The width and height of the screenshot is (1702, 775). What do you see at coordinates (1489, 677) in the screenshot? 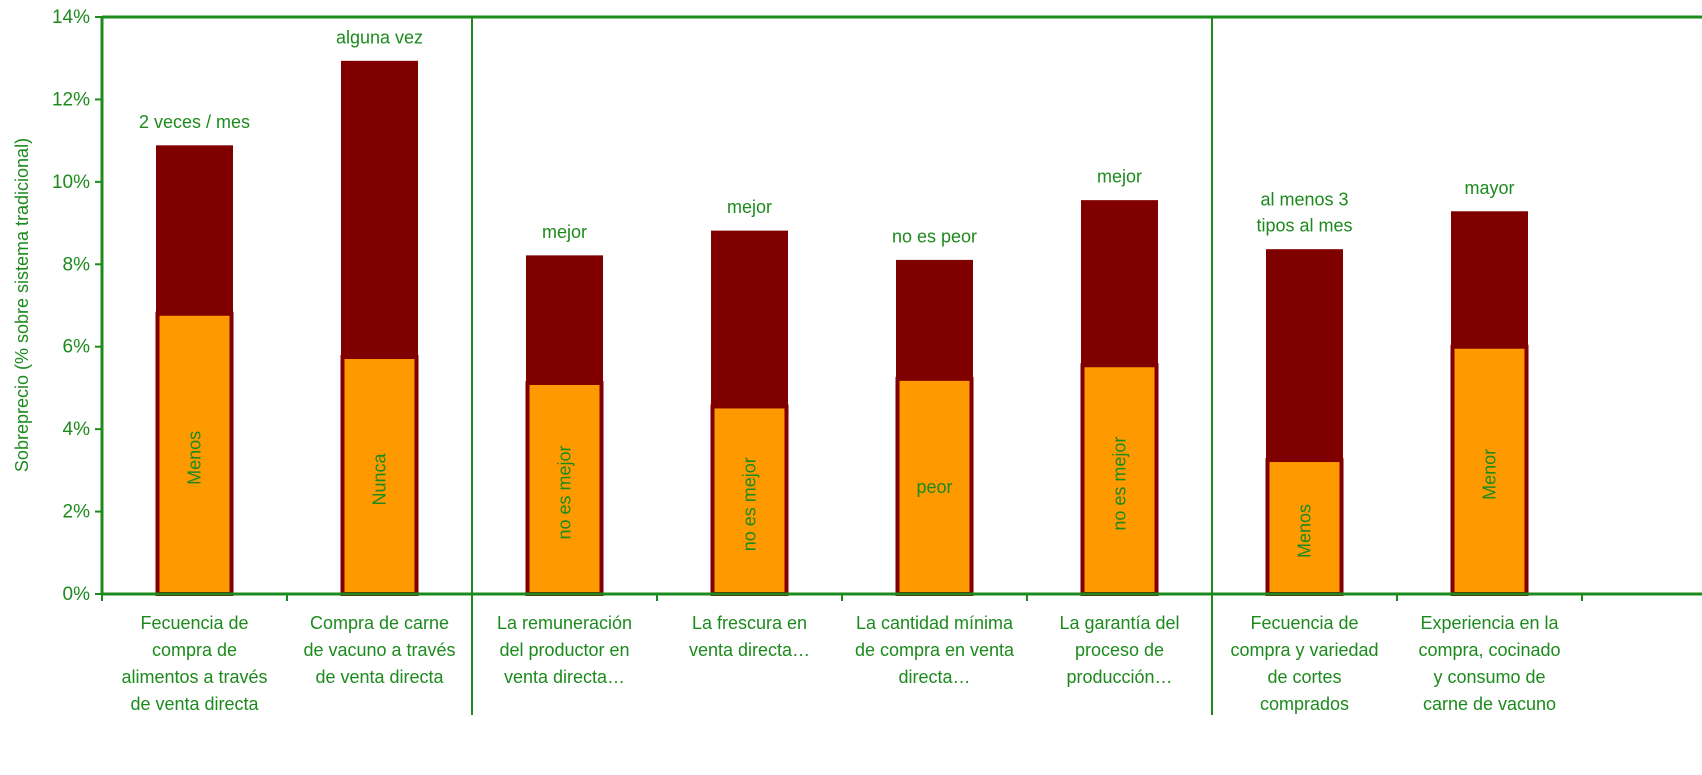
I see `category-label-line: y consumo de` at bounding box center [1489, 677].